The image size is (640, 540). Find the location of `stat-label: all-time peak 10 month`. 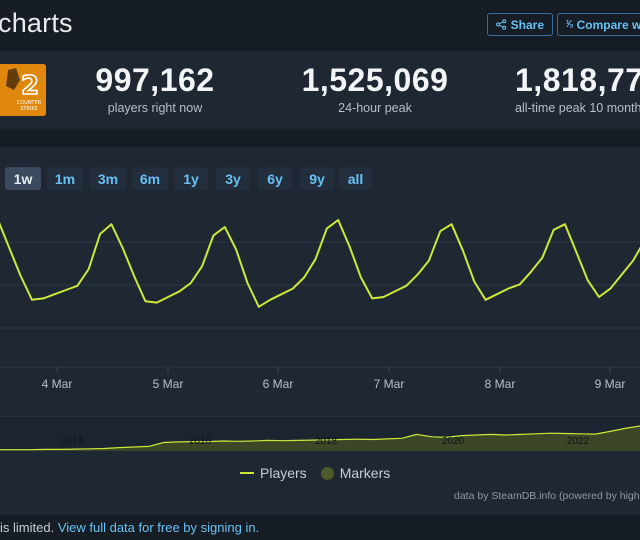

stat-label: all-time peak 10 month is located at coordinates (577, 108).